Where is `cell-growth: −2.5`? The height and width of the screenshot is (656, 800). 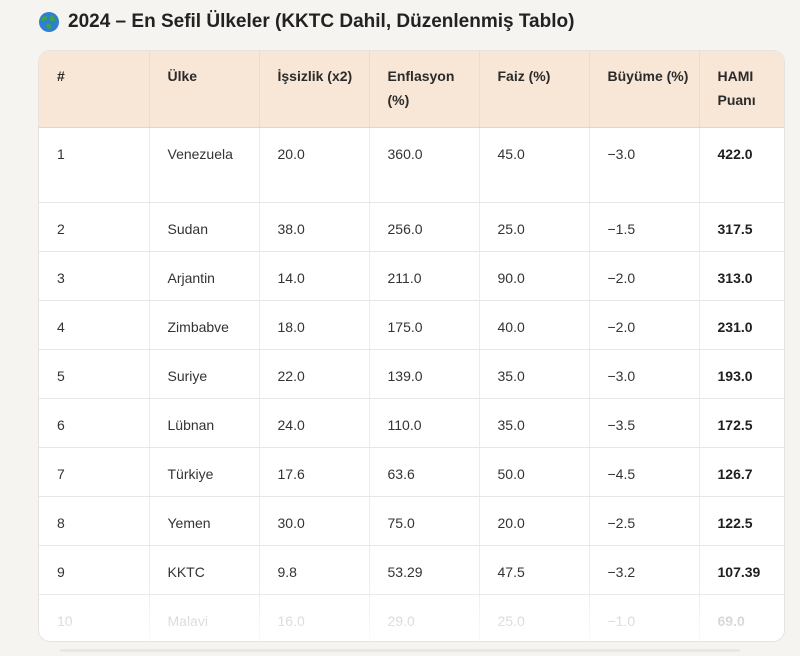
cell-growth: −2.5 is located at coordinates (644, 521).